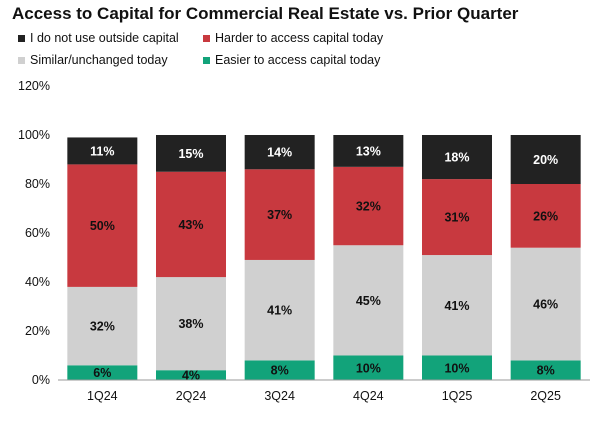  Describe the element at coordinates (368, 396) in the screenshot. I see `x-tick-label: 4Q24` at that location.